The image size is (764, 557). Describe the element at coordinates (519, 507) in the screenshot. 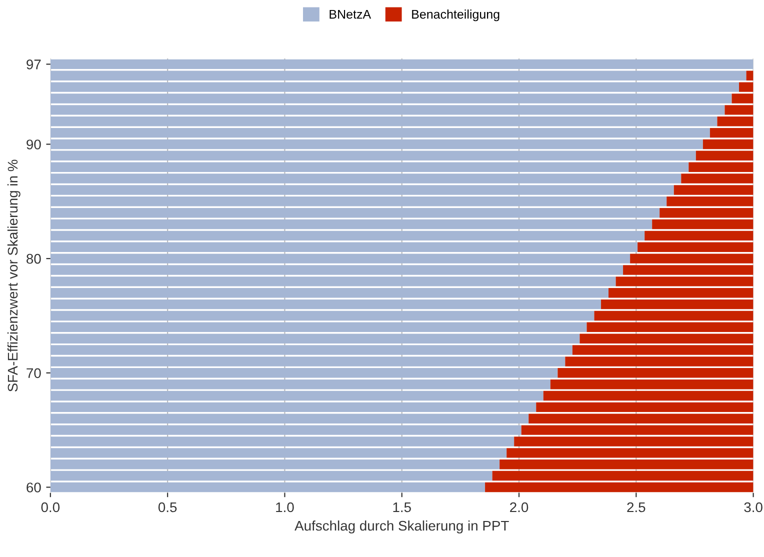

I see `x-tick-label: 2.0` at that location.